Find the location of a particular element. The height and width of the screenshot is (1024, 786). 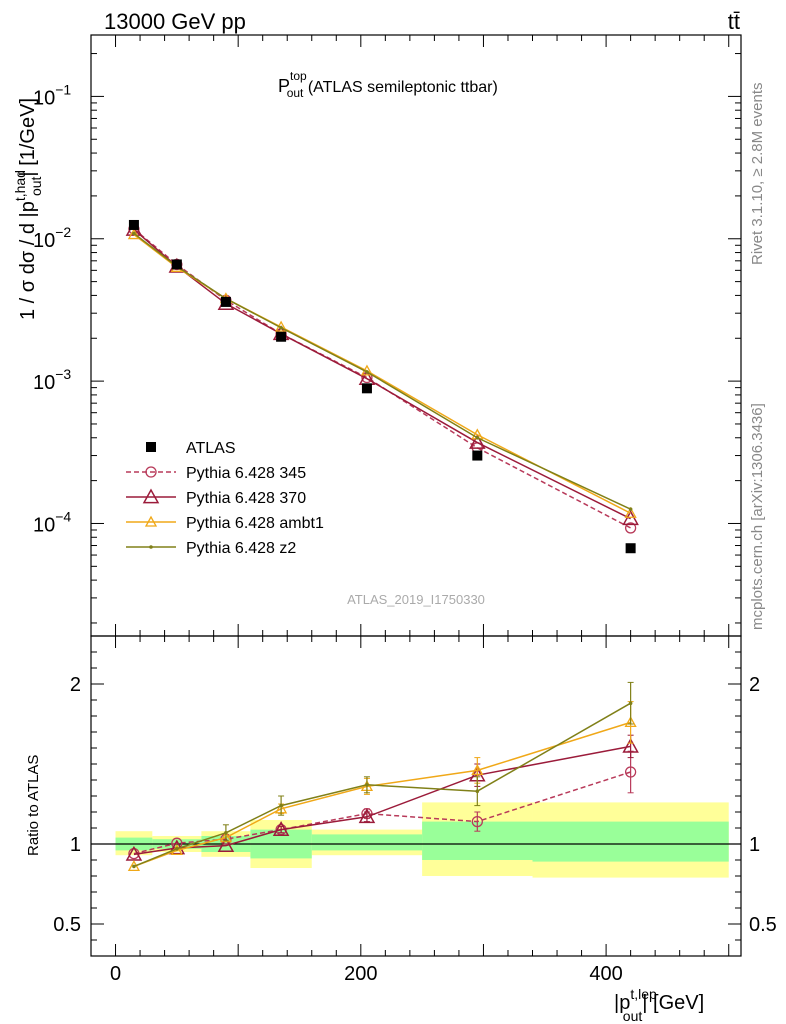

legend-marker-z2 is located at coordinates (151, 547).